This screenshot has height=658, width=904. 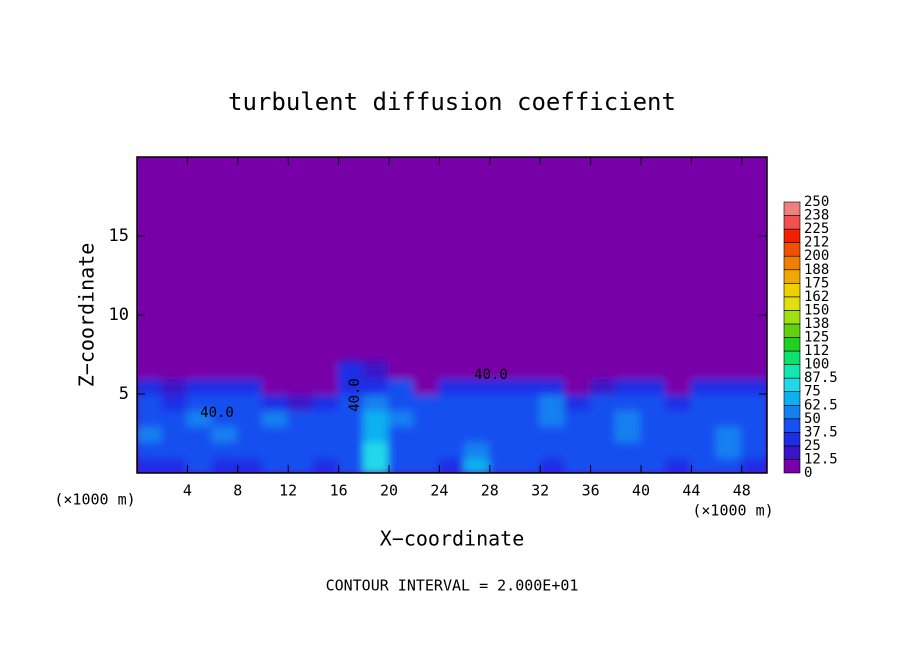 What do you see at coordinates (591, 491) in the screenshot?
I see `x-tick-label: 36` at bounding box center [591, 491].